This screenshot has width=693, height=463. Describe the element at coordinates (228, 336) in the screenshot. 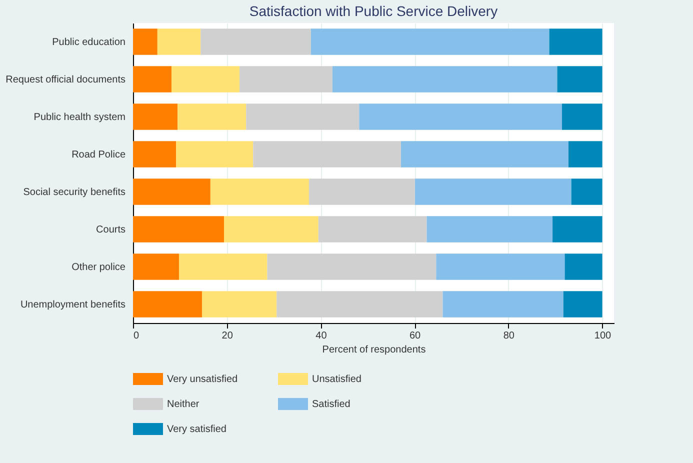

I see `x-tick-label: 20` at that location.